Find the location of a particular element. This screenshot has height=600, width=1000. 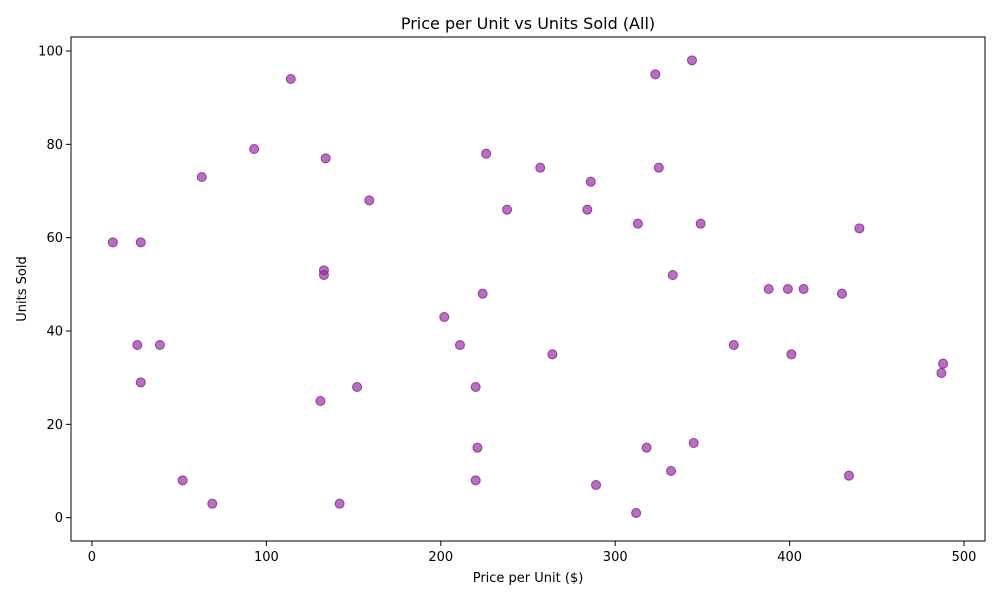

y-tick-label: 40 is located at coordinates (54, 332).